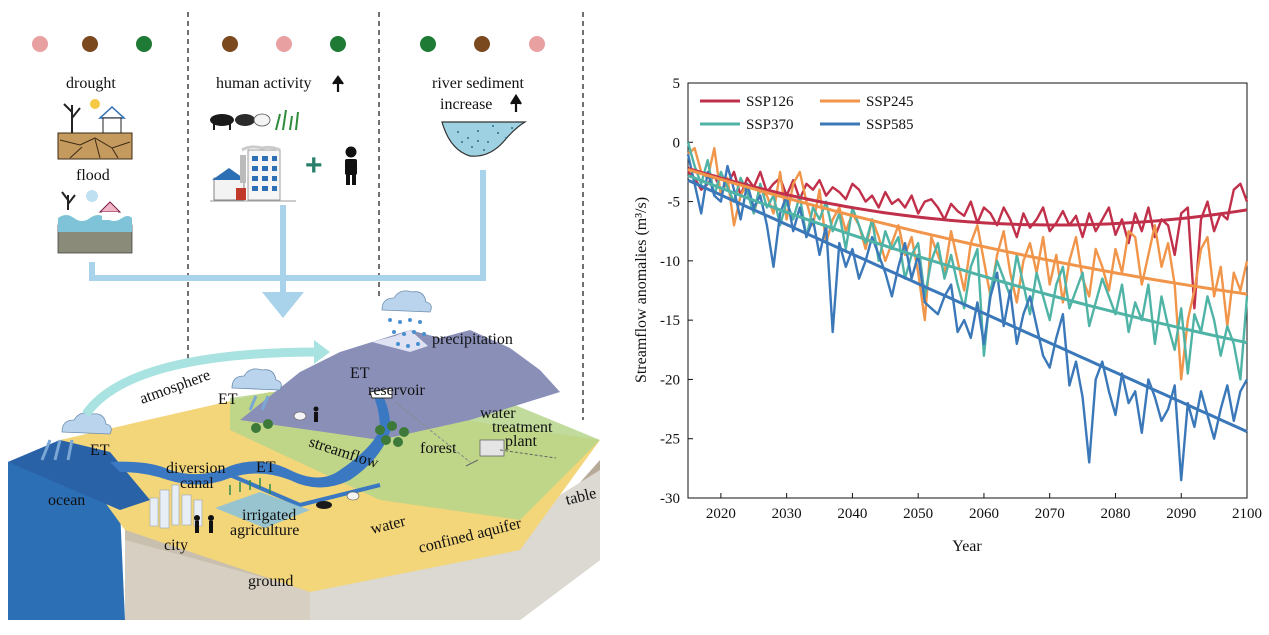  I want to click on river-sediment-label: river sediment, so click(478, 83).